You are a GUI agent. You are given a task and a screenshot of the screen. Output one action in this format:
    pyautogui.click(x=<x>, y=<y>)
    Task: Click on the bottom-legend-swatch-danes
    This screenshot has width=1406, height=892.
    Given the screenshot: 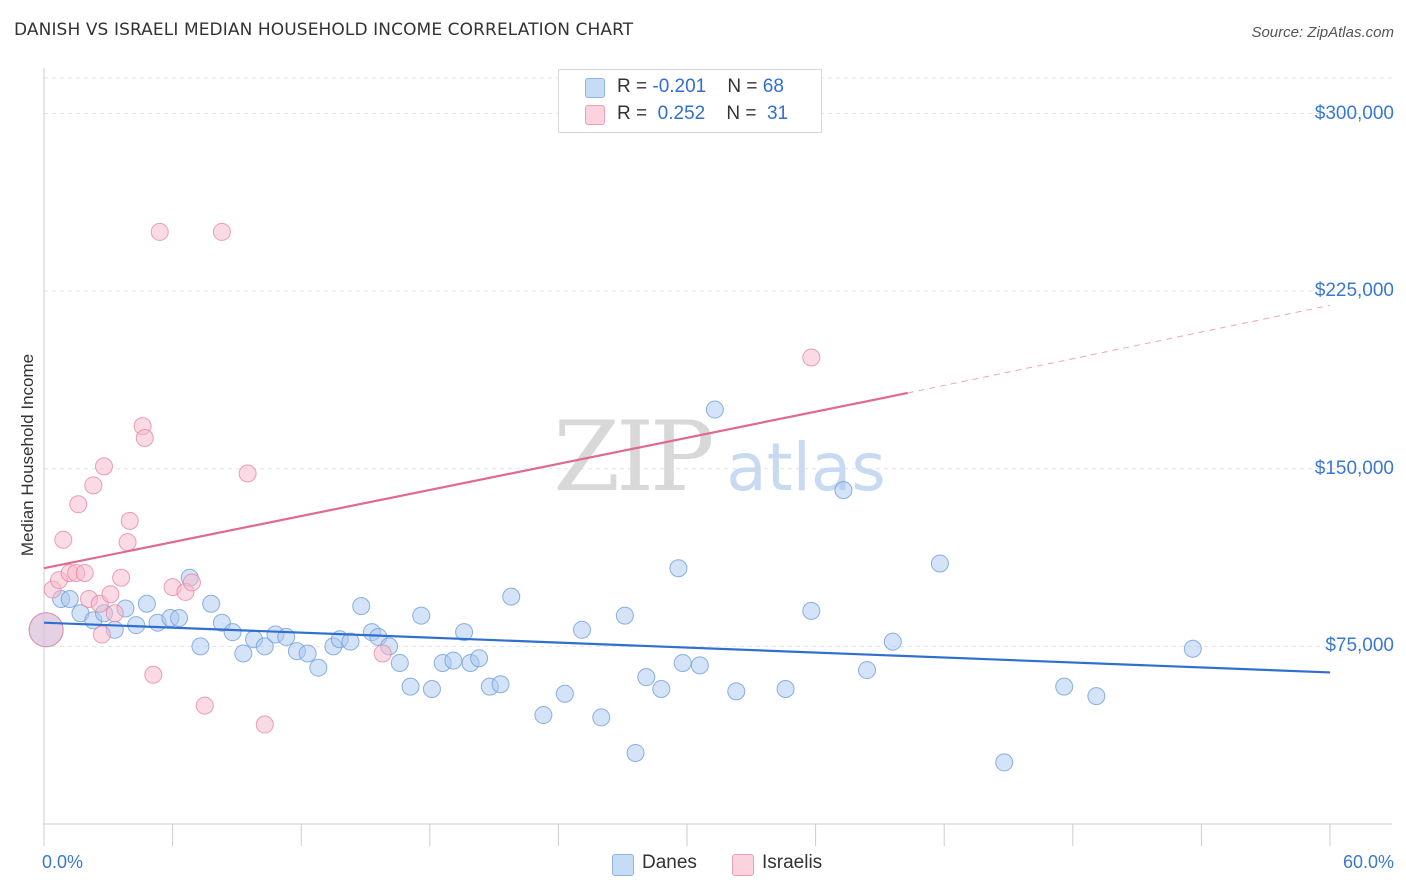 What is the action you would take?
    pyautogui.click(x=623, y=865)
    